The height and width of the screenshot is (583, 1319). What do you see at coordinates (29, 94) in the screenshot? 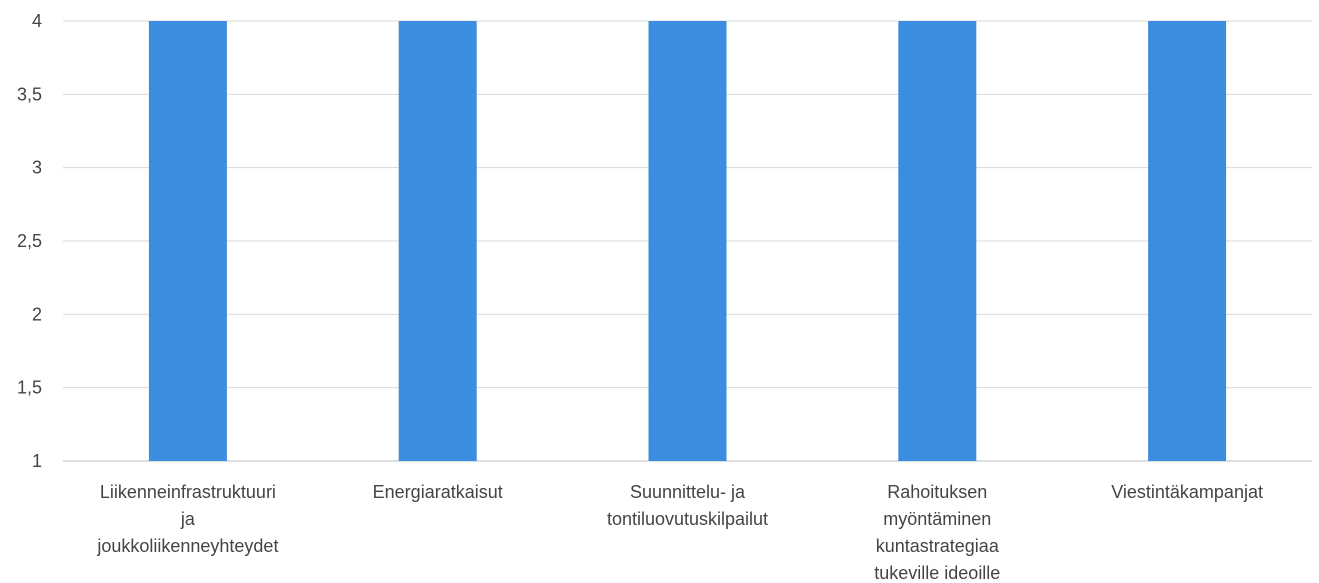
I see `y-tick-label: 3,5` at bounding box center [29, 94].